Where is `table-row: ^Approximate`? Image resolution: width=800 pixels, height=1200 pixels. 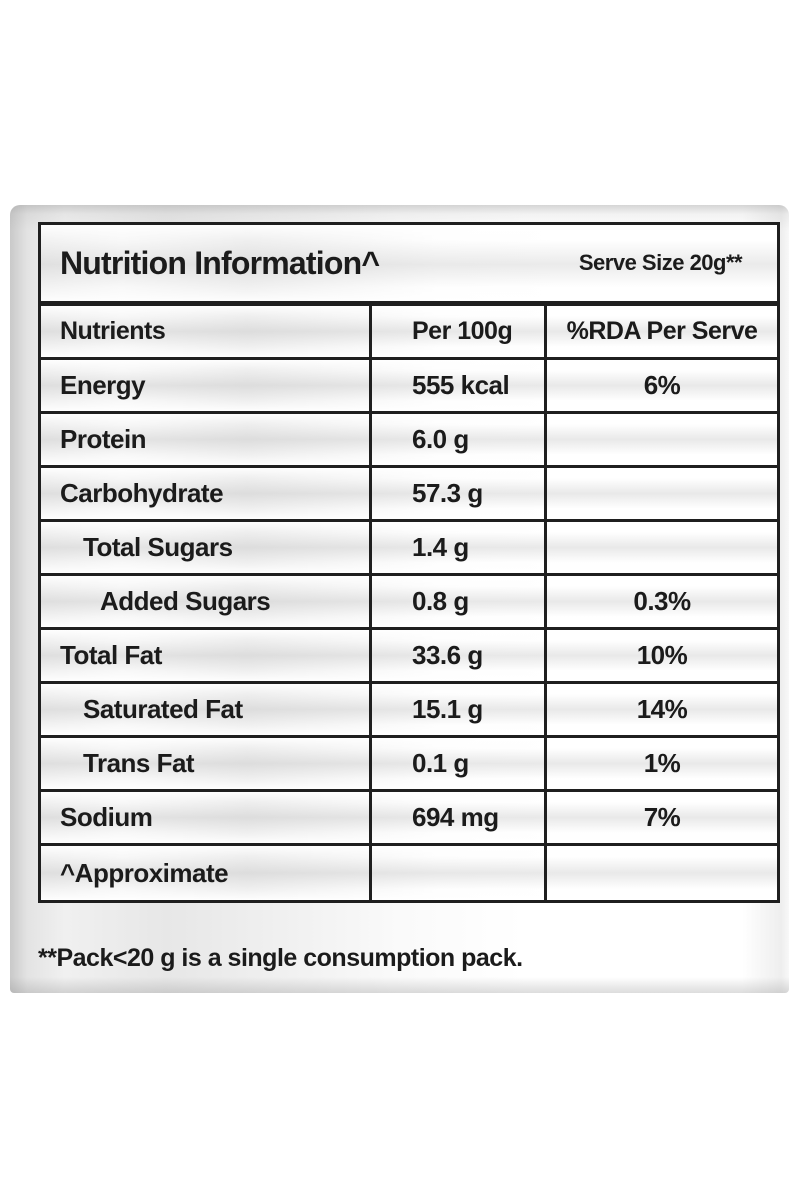 table-row: ^Approximate is located at coordinates (409, 873).